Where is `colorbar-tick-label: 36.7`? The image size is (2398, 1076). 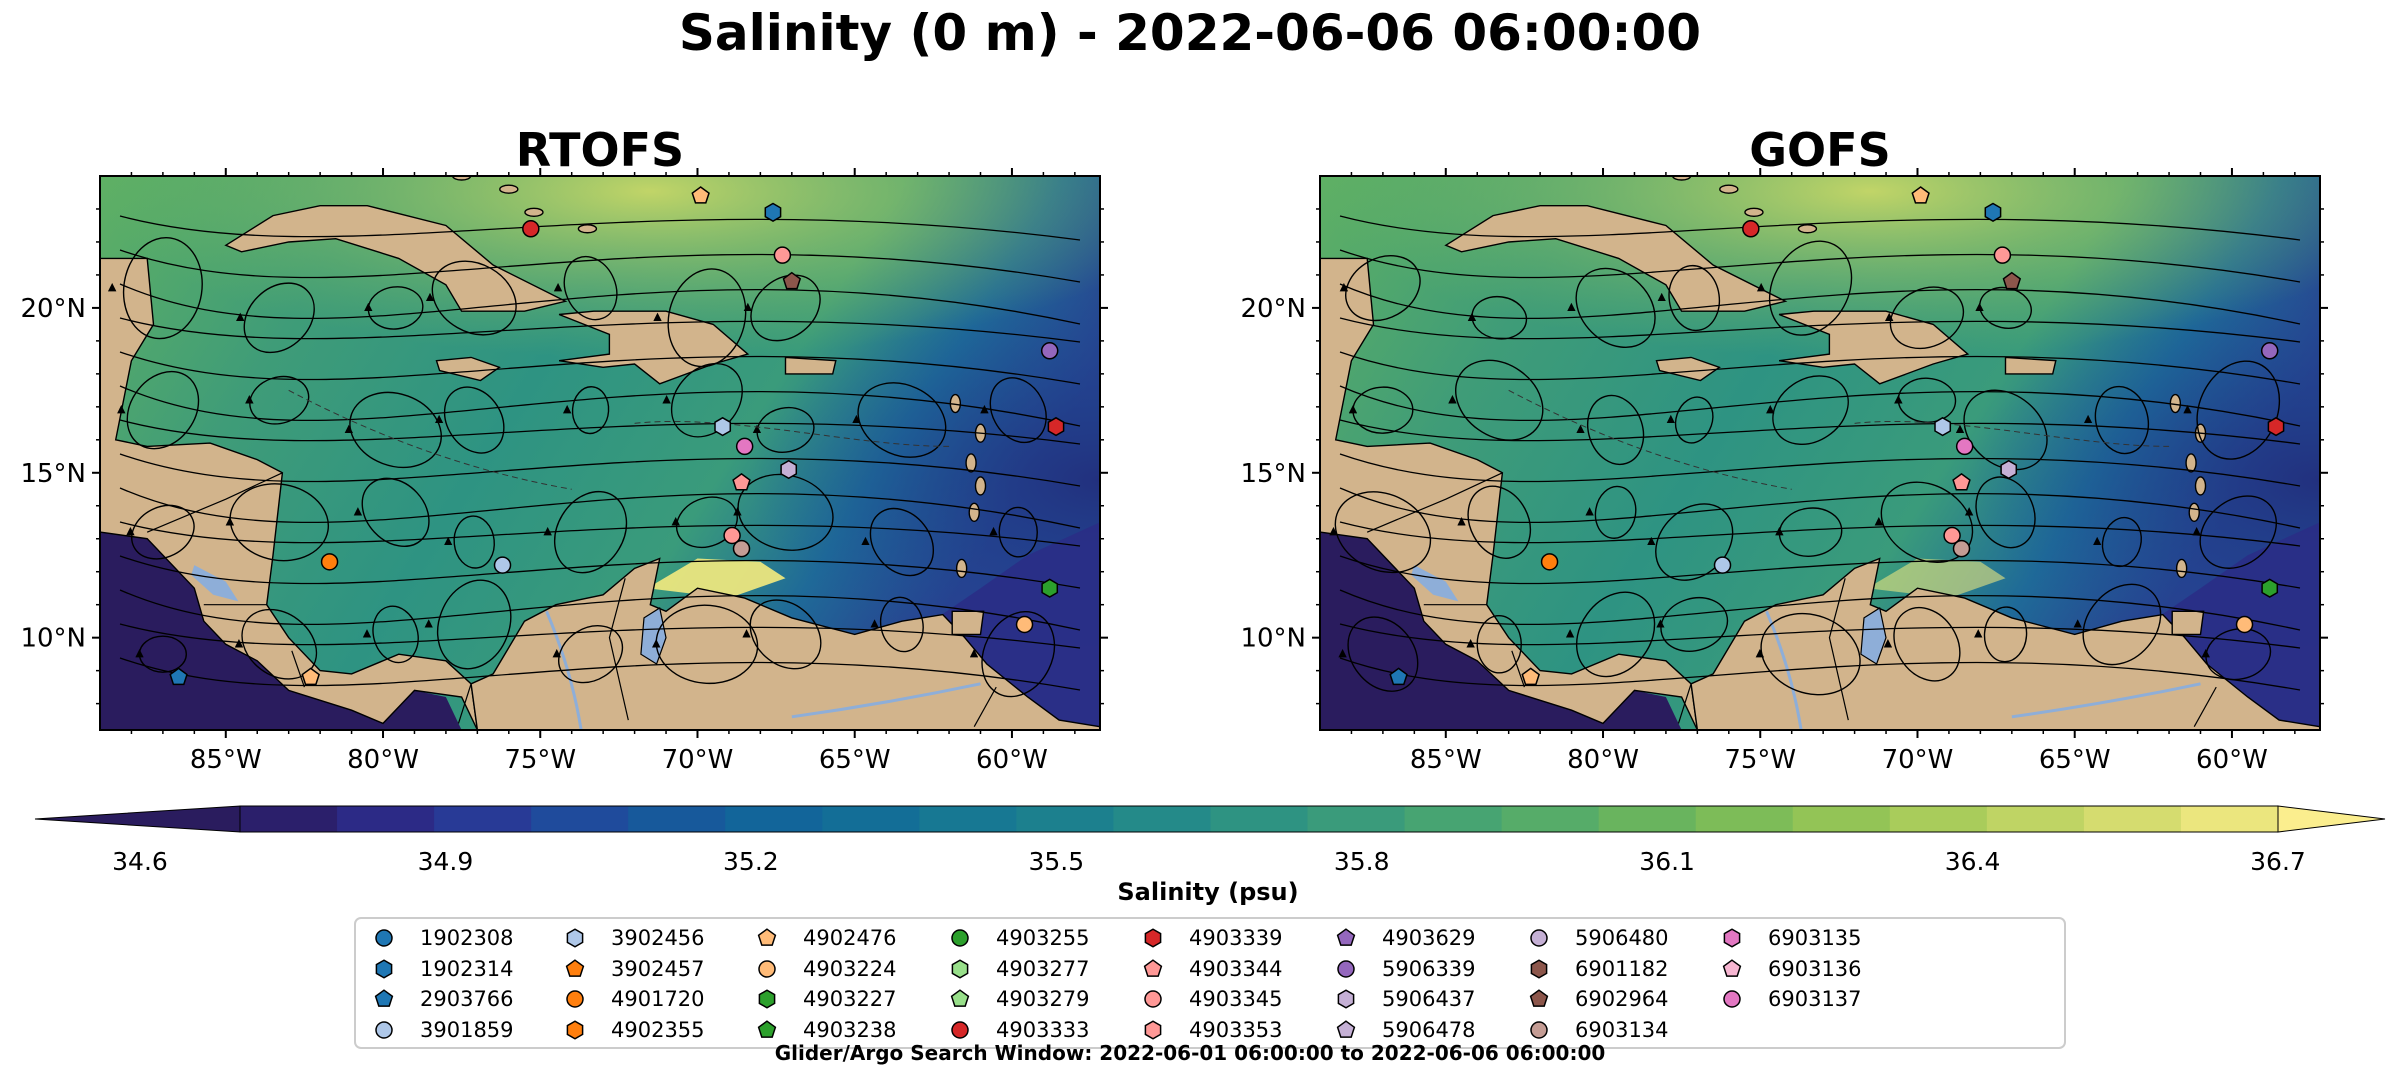 colorbar-tick-label: 36.7 is located at coordinates (2278, 861).